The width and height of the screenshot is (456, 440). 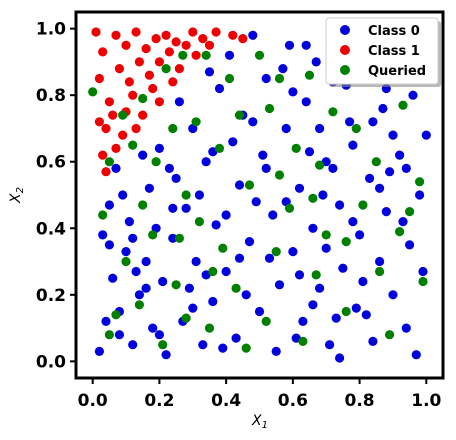 I want to click on x-tick-label: 0.4, so click(x=226, y=401).